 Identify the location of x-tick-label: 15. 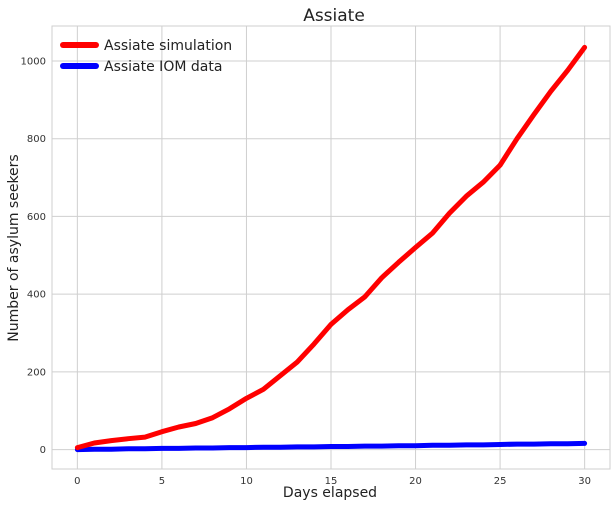
(331, 481).